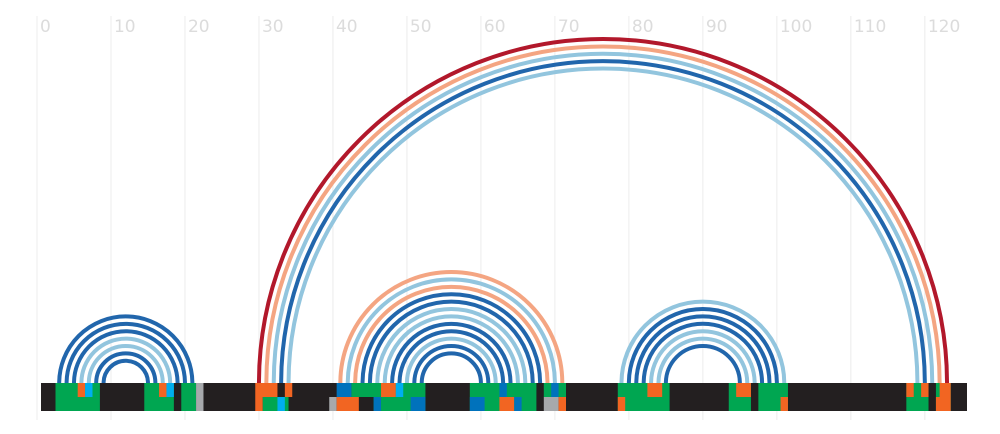 This screenshot has height=434, width=1000. I want to click on x-tick-label: 70, so click(569, 27).